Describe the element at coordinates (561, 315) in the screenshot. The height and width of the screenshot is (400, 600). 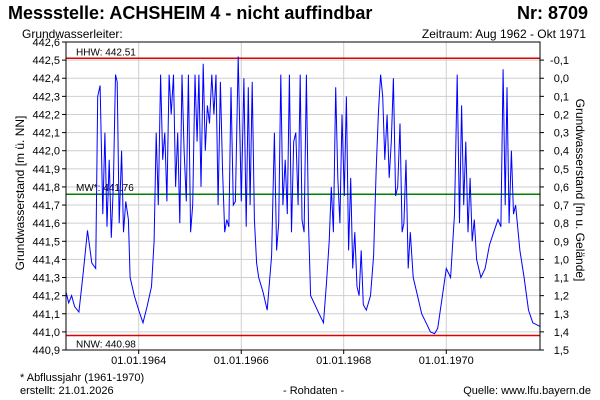
I see `y-tick-label-right: 1,3` at that location.